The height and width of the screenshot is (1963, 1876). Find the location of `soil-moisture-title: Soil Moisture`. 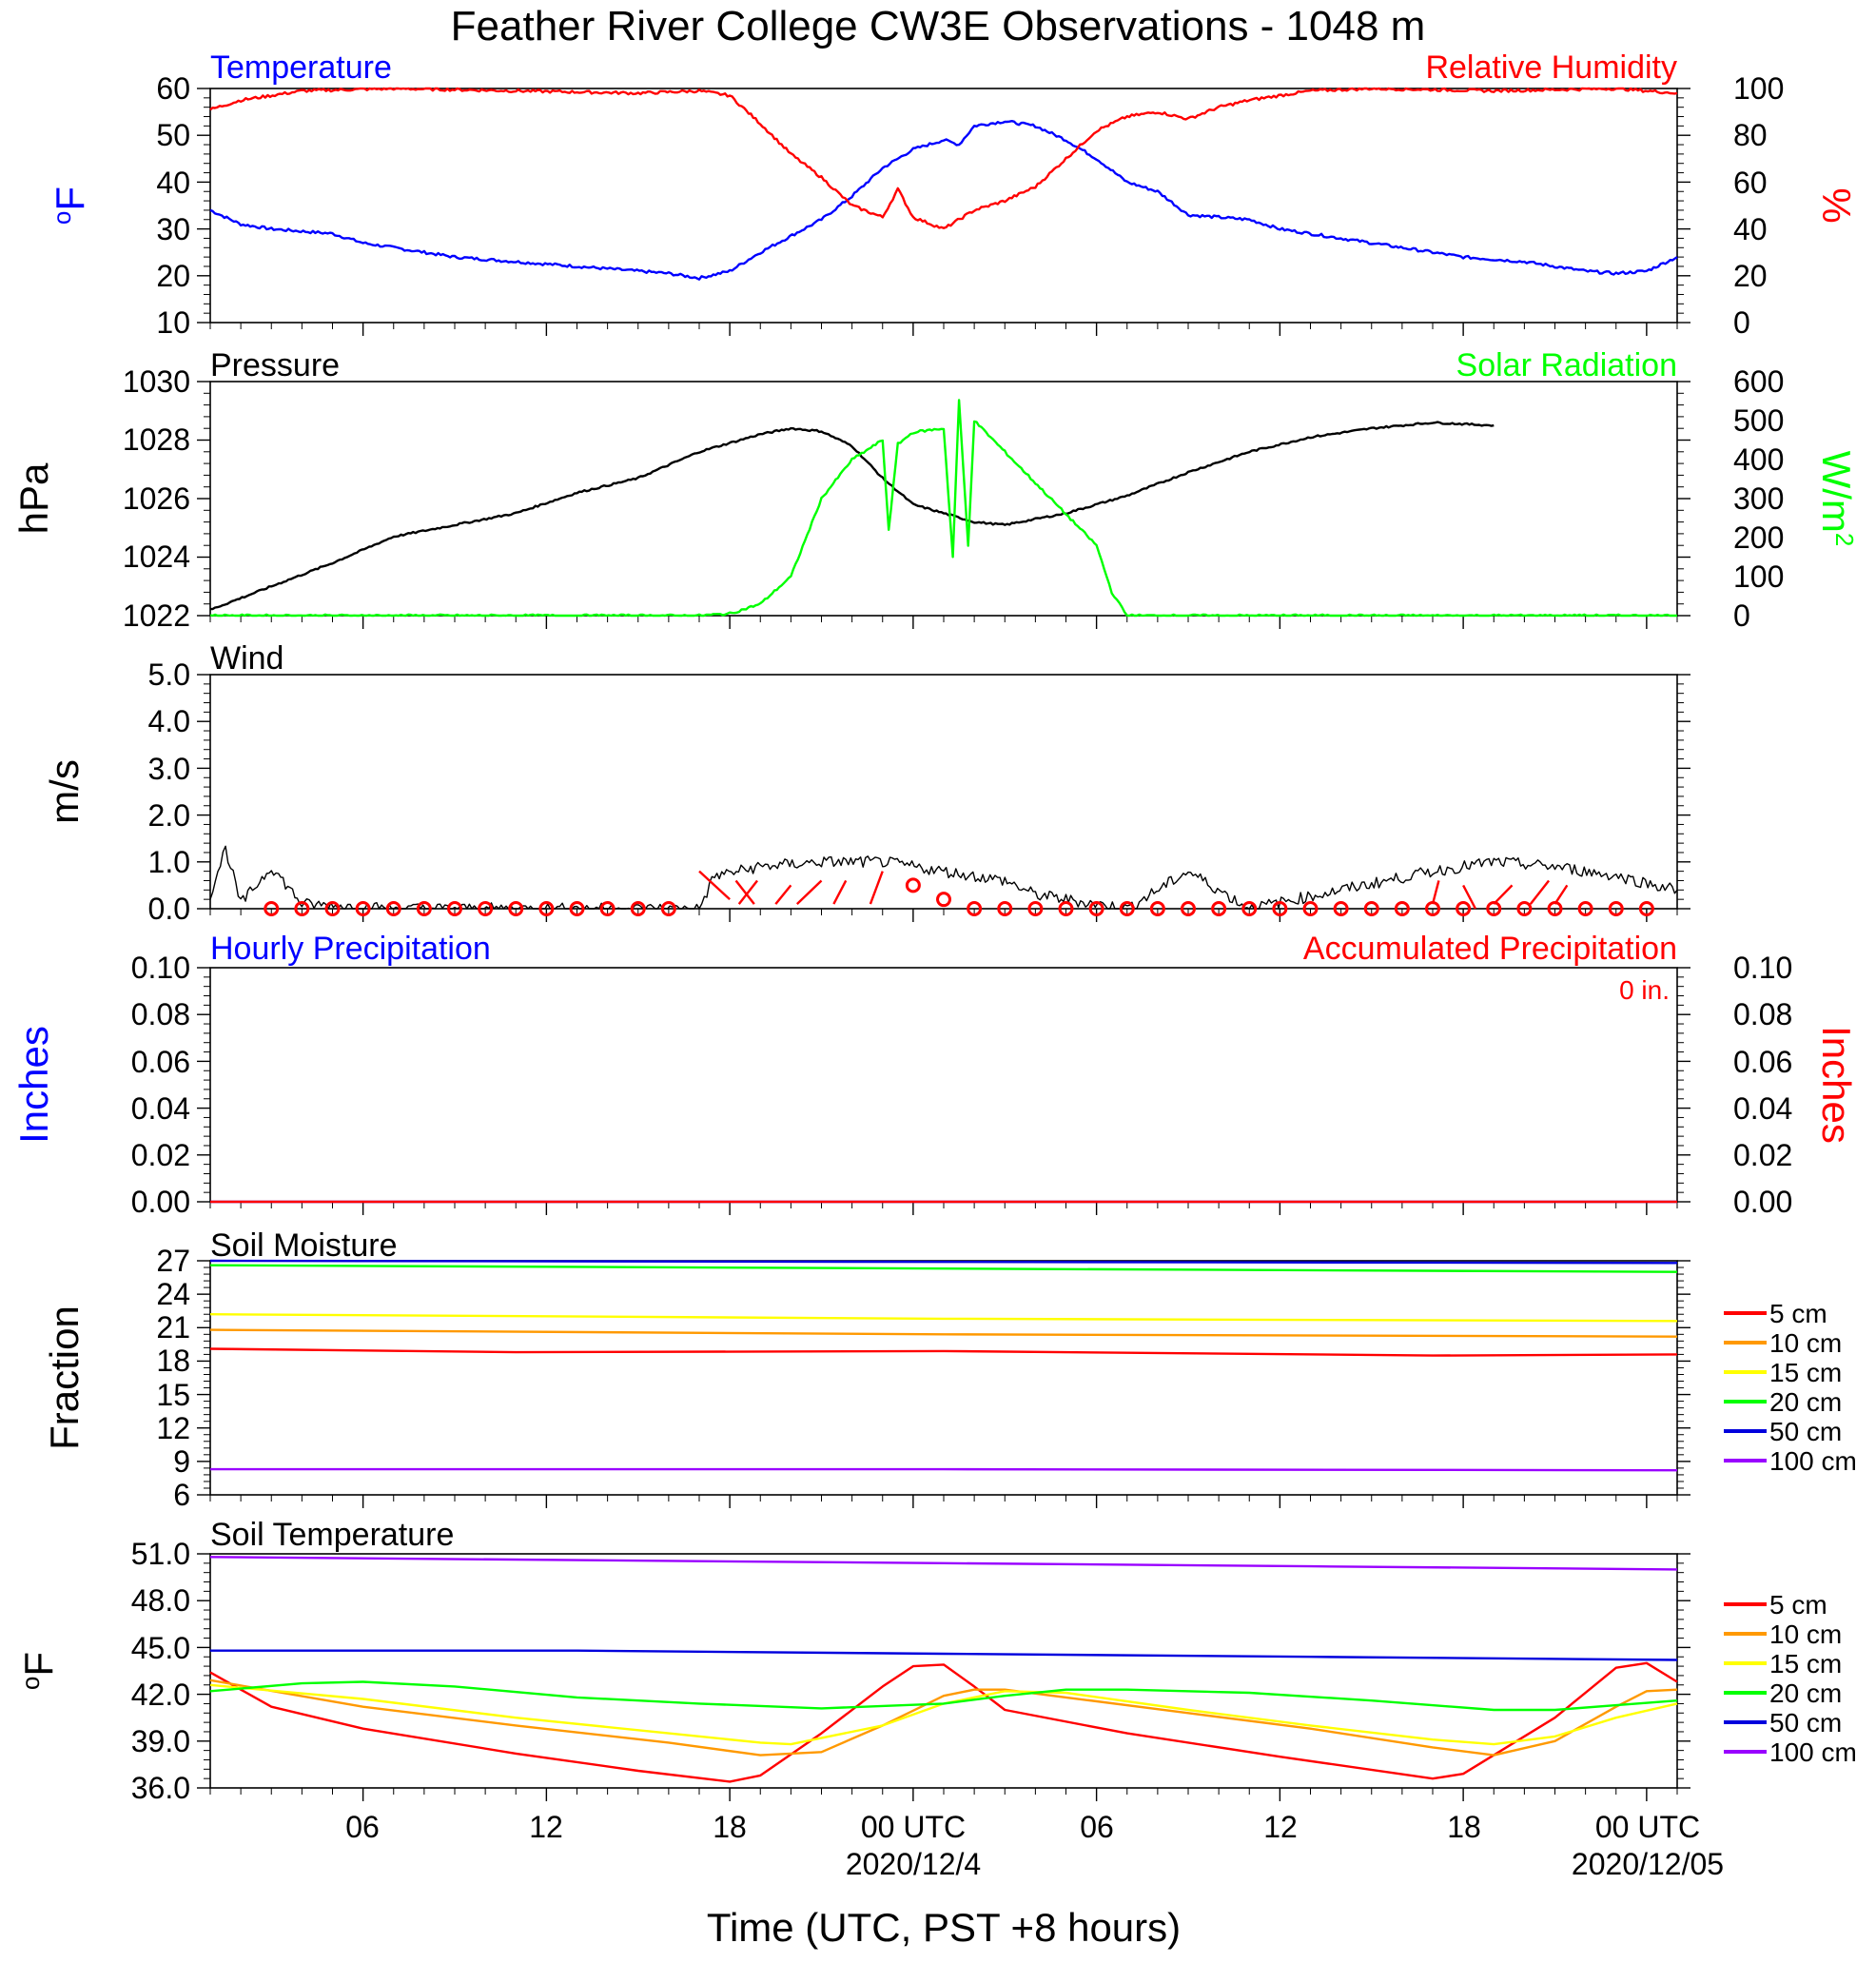

soil-moisture-title: Soil Moisture is located at coordinates (304, 1245).